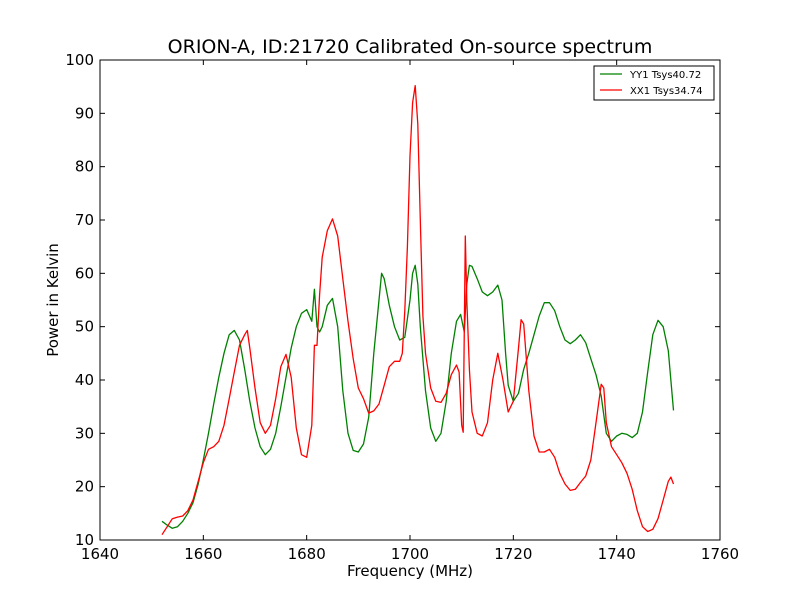 Image resolution: width=800 pixels, height=600 pixels. What do you see at coordinates (666, 91) in the screenshot?
I see `legend-label-xx1: XX1 Tsys34.74` at bounding box center [666, 91].